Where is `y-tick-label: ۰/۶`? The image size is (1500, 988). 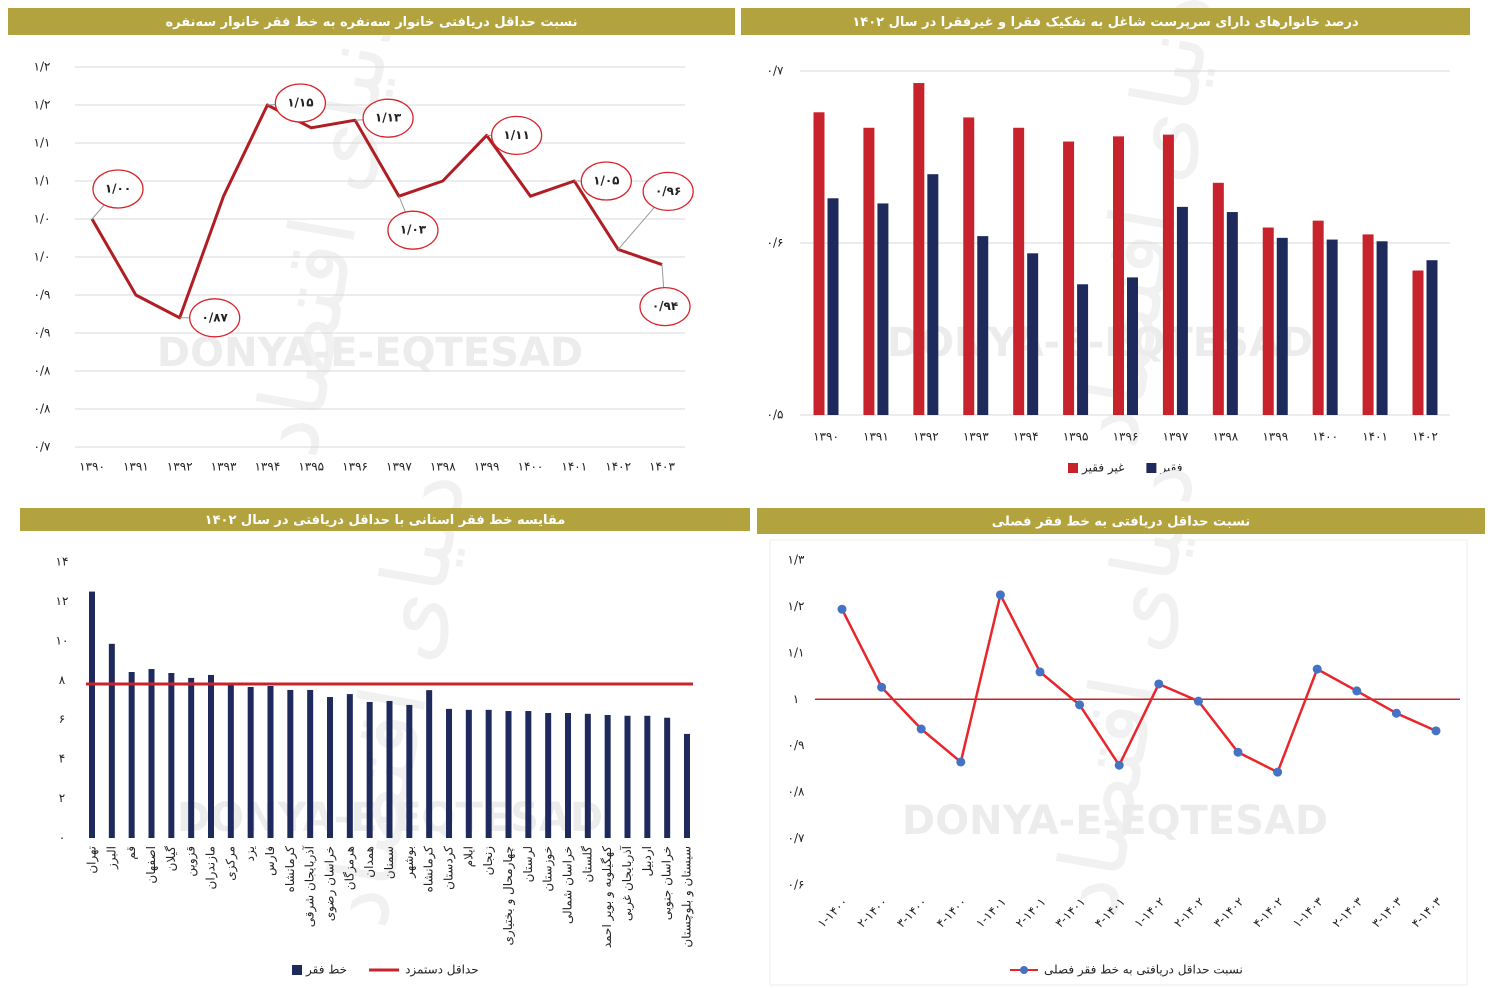 y-tick-label: ۰/۶ is located at coordinates (796, 885).